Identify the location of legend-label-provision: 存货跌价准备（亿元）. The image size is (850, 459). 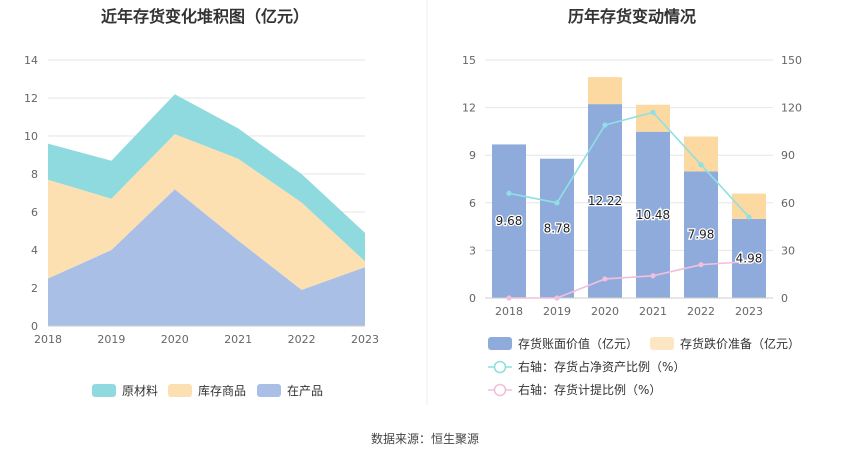
(740, 343).